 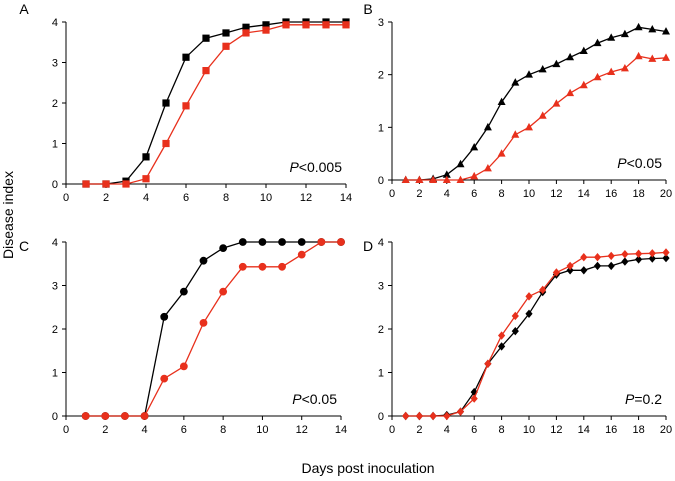 I want to click on p-value: <0.005, so click(x=320, y=167).